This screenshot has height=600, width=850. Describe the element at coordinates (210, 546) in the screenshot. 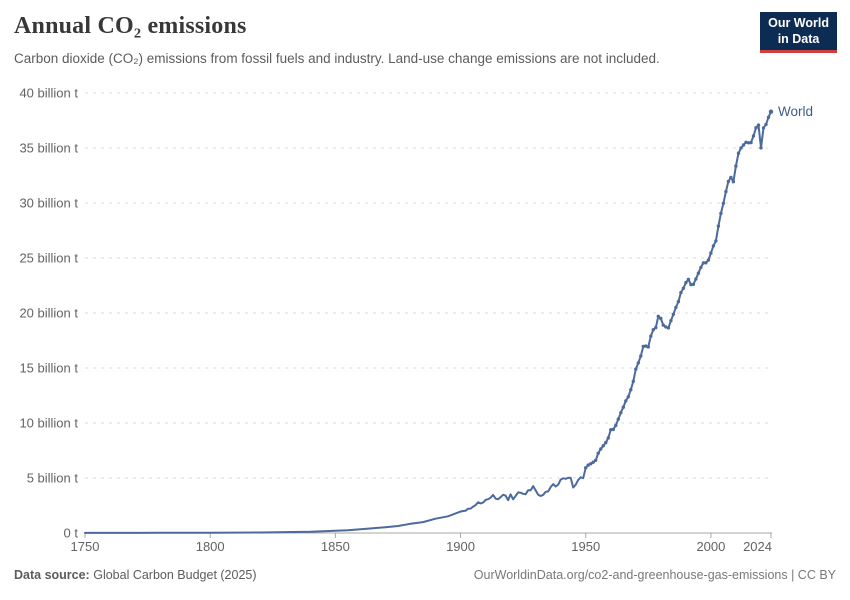

I see `x-tick-label: 1800` at that location.